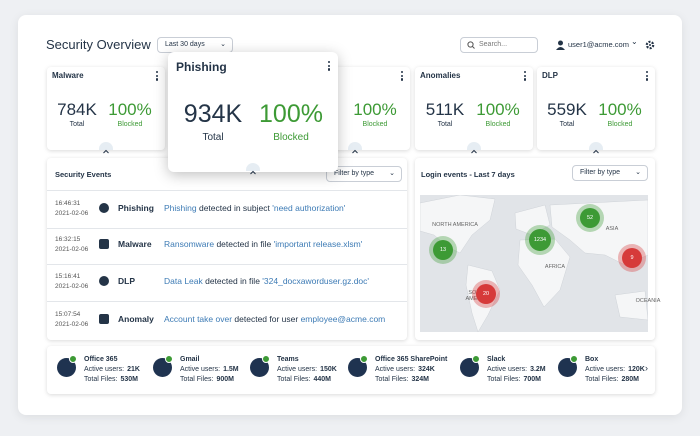 The width and height of the screenshot is (700, 436). I want to click on metric-percent: 100%, so click(620, 109).